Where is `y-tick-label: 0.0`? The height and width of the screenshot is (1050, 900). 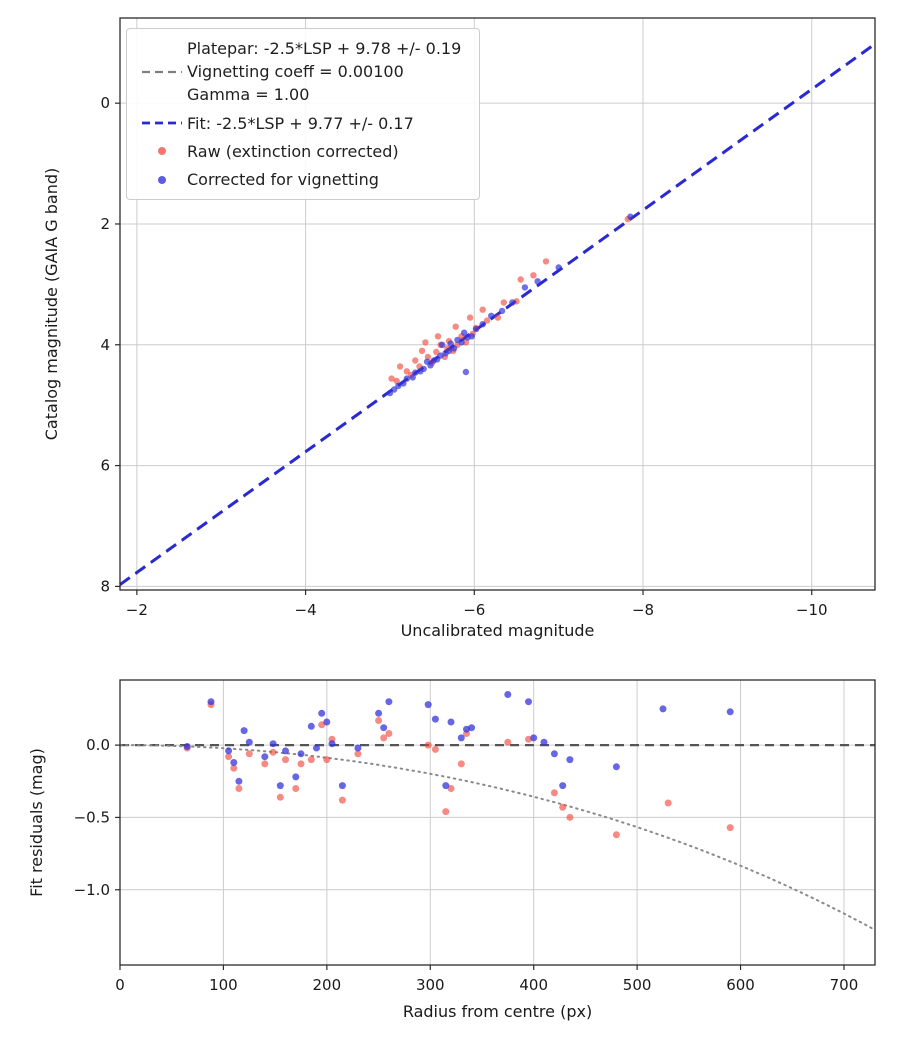
y-tick-label: 0.0 is located at coordinates (98, 745).